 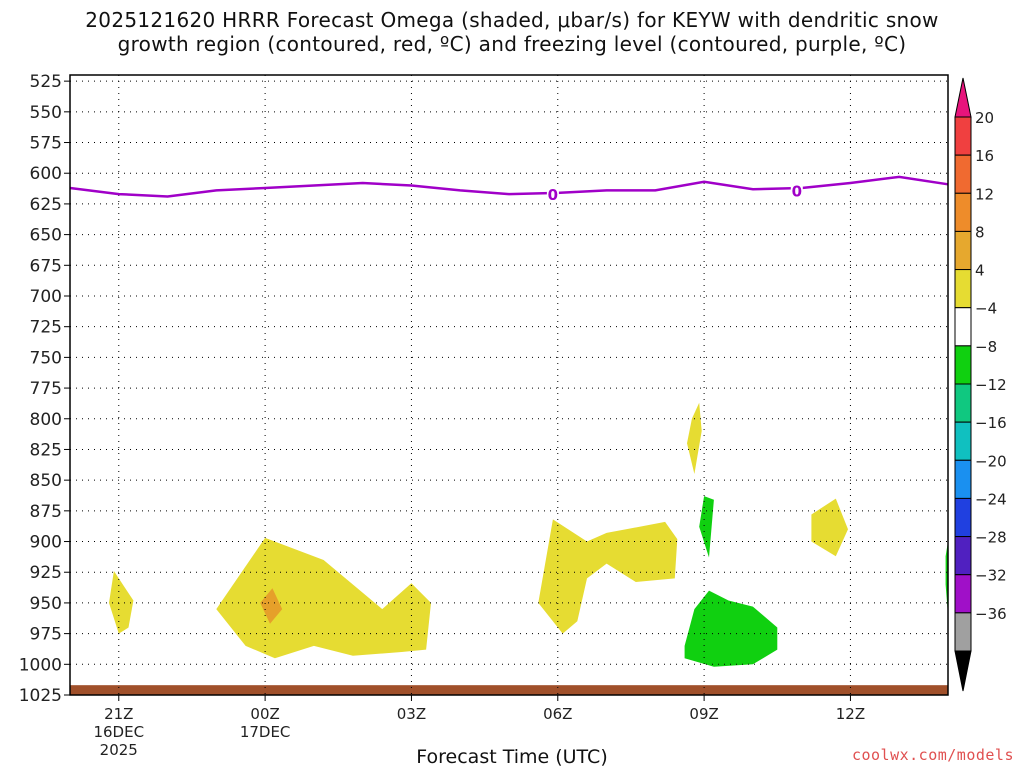 I want to click on colorbar-label-4: 4, so click(x=980, y=271).